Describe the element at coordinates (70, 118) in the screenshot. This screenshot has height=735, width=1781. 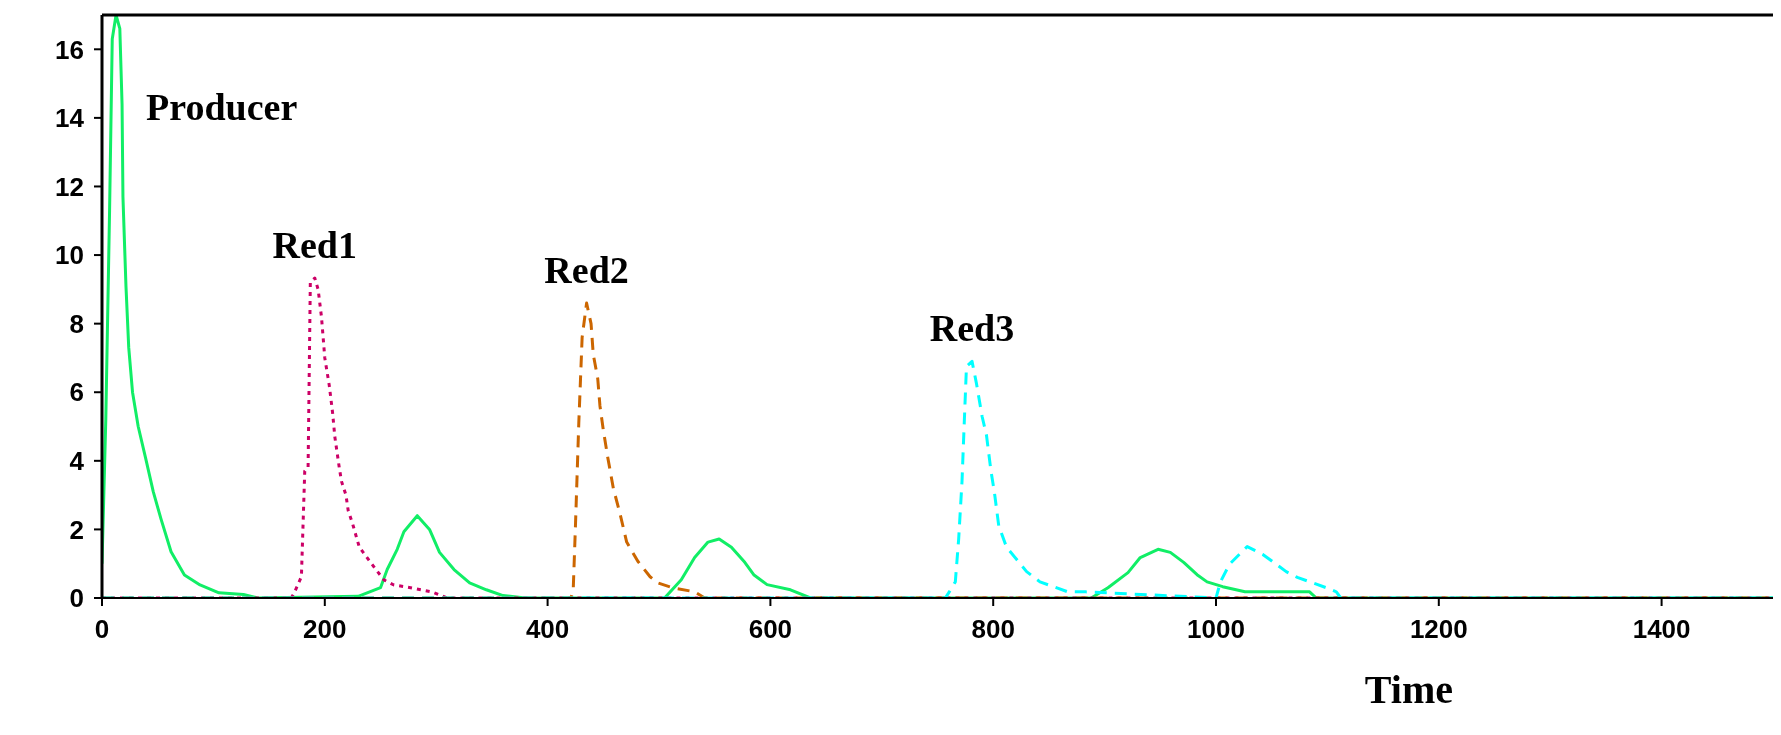
I see `y-tick-label: 14` at that location.